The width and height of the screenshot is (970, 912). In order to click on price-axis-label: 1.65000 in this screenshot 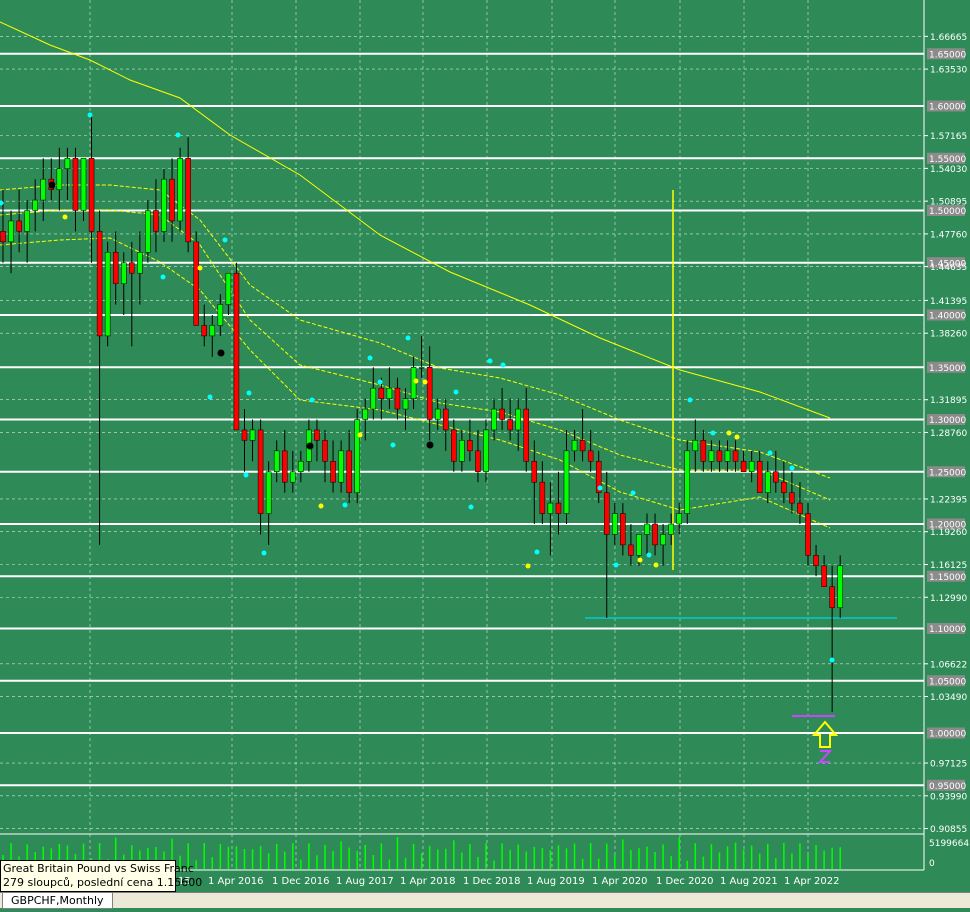, I will do `click(947, 55)`.